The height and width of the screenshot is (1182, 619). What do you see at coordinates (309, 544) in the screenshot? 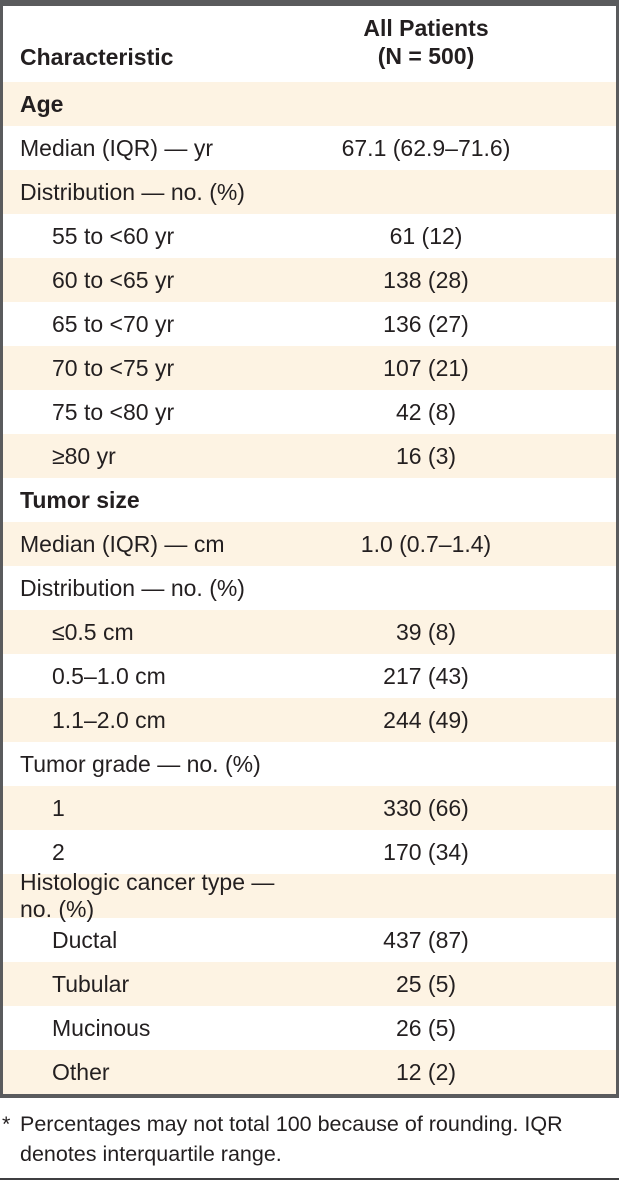
I see `table-row: Median (IQR) — cm 1.0 (0.7–1.4)` at bounding box center [309, 544].